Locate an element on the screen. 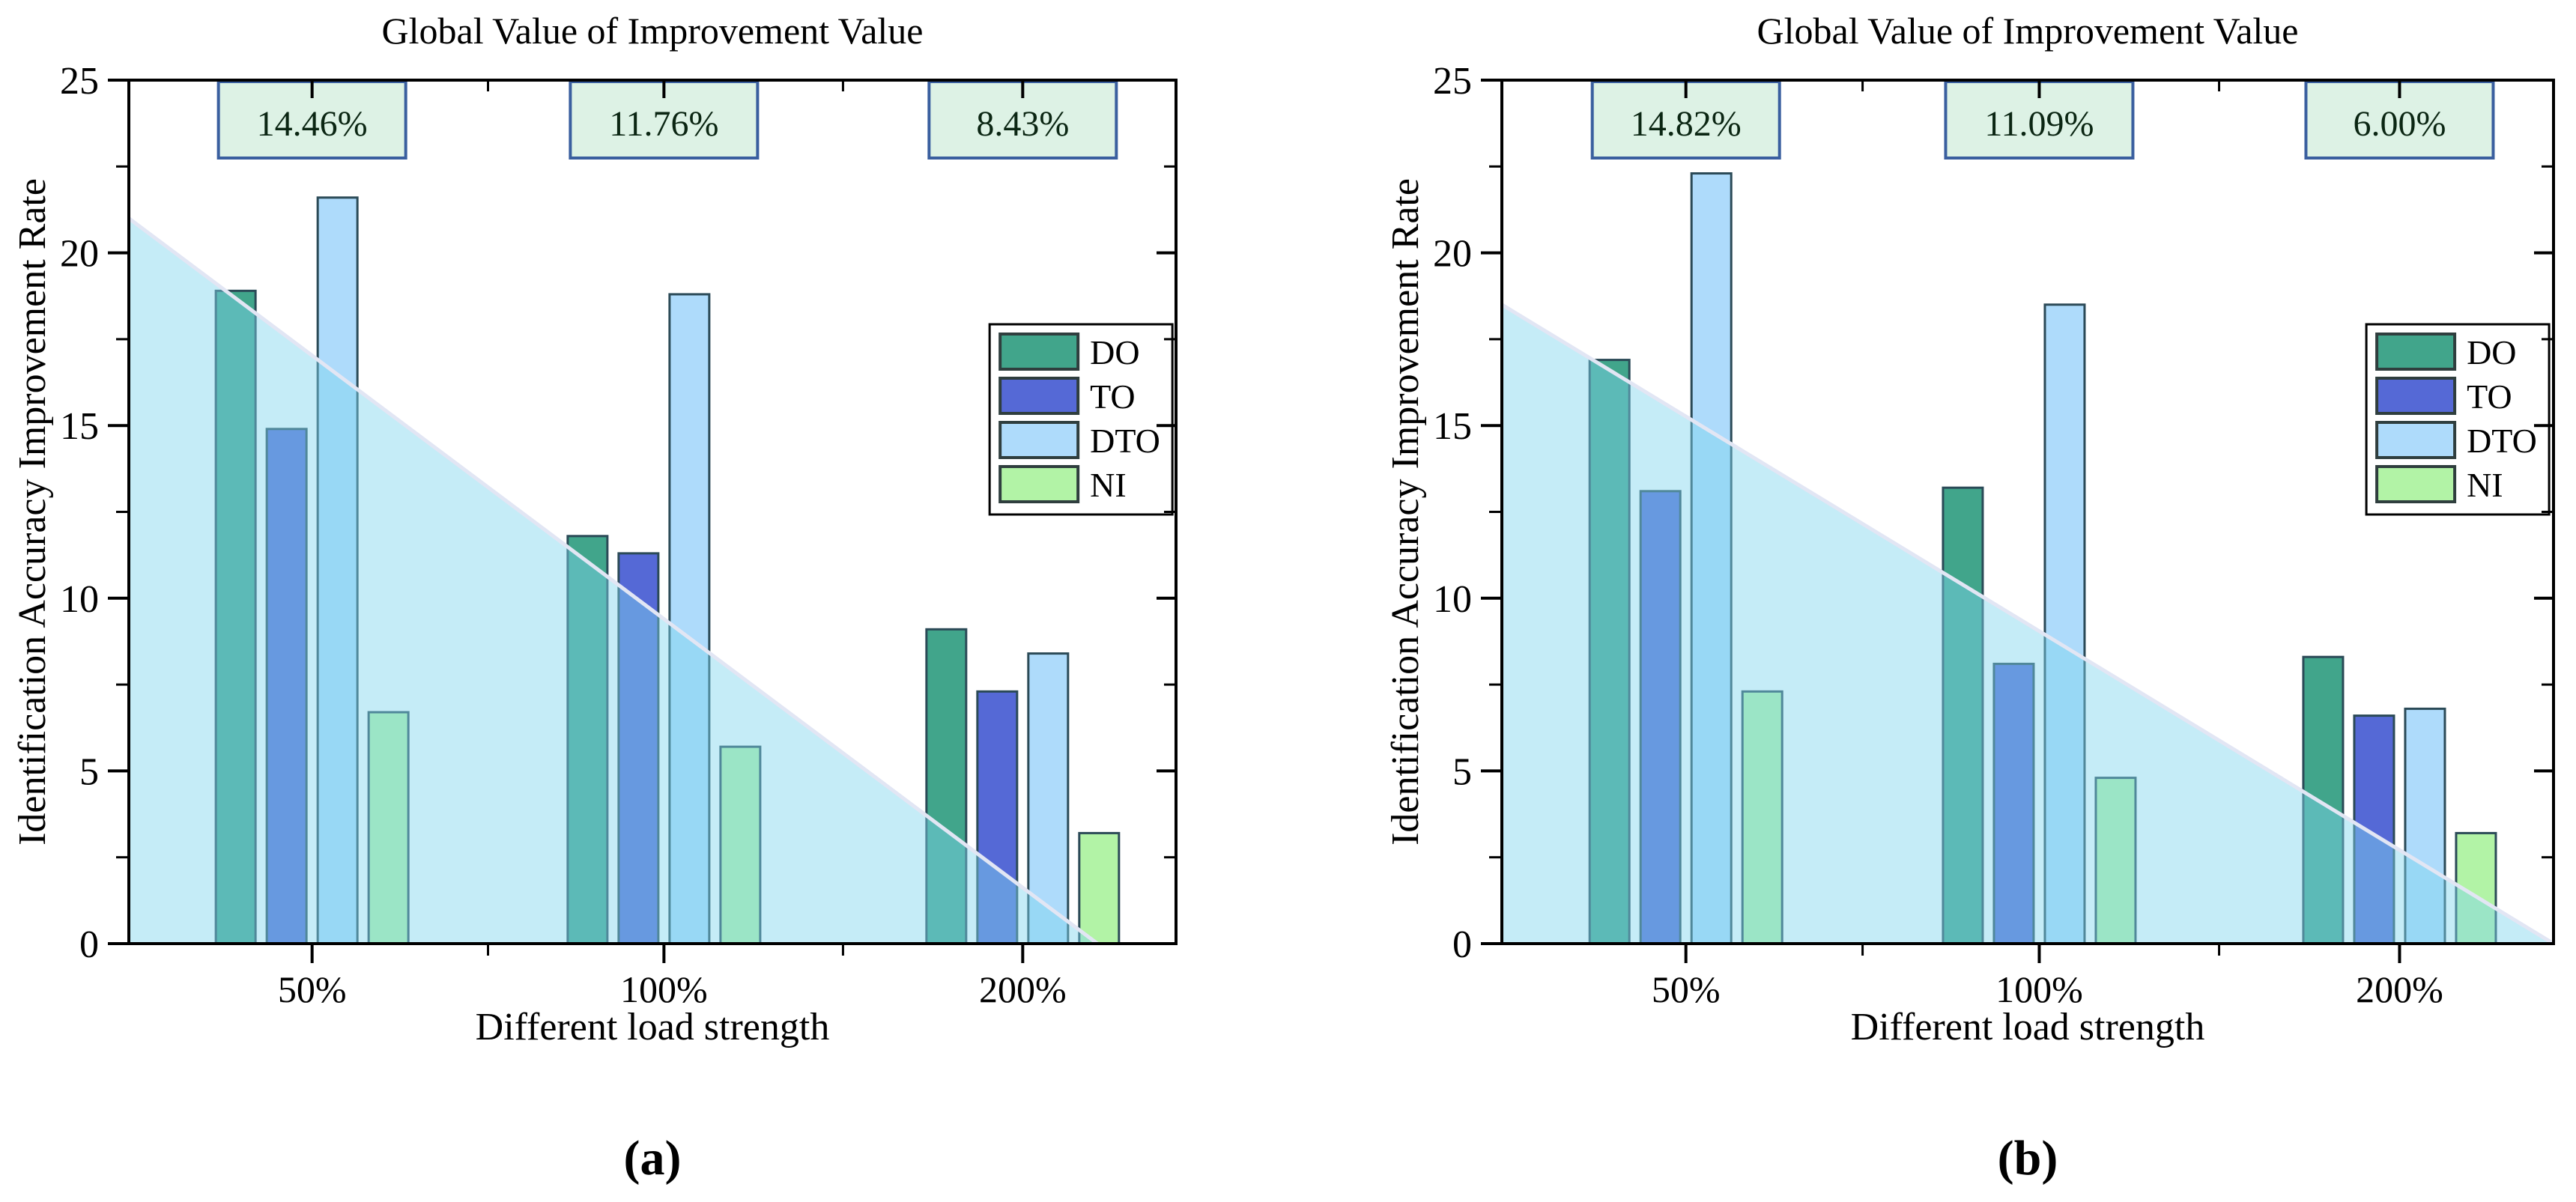 Image resolution: width=2576 pixels, height=1202 pixels. annotation-label: 11.09% is located at coordinates (2039, 124).